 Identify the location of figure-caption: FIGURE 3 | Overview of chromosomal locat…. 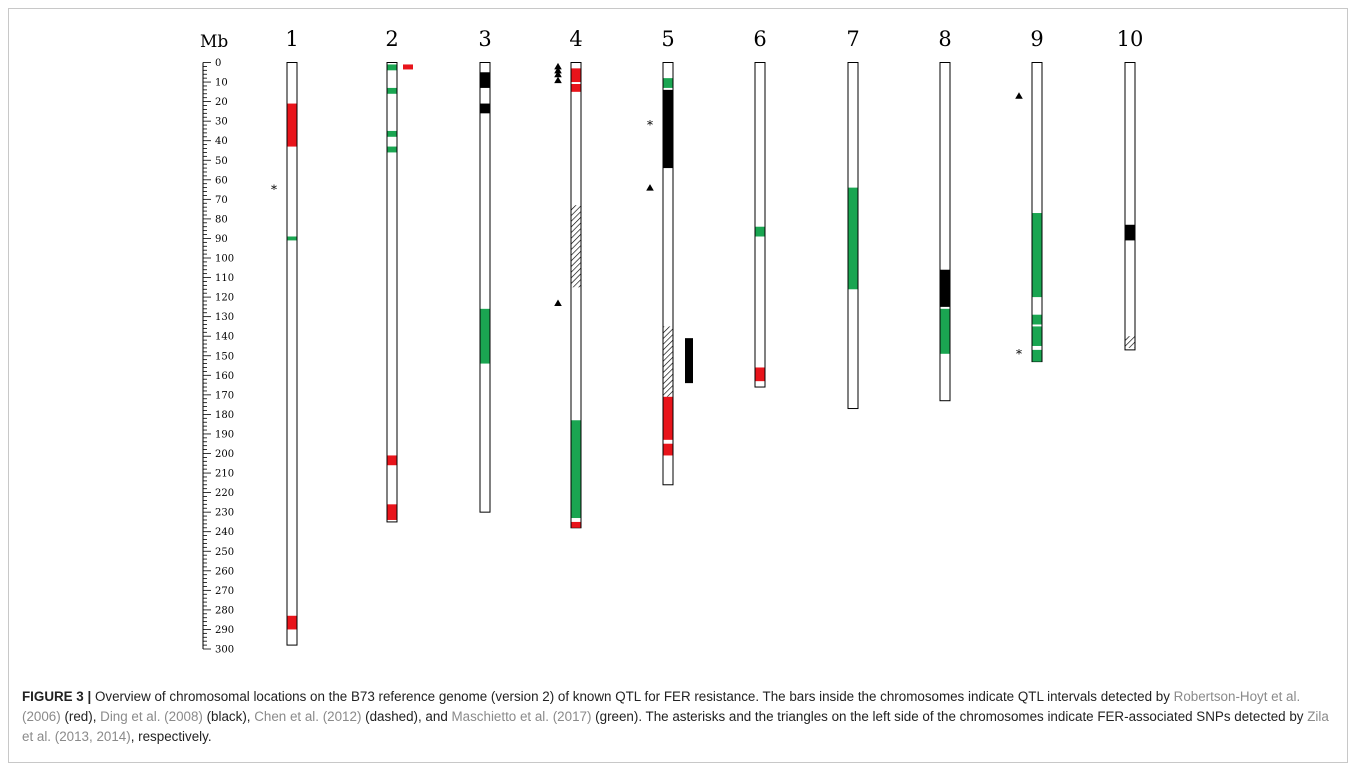
(681, 717).